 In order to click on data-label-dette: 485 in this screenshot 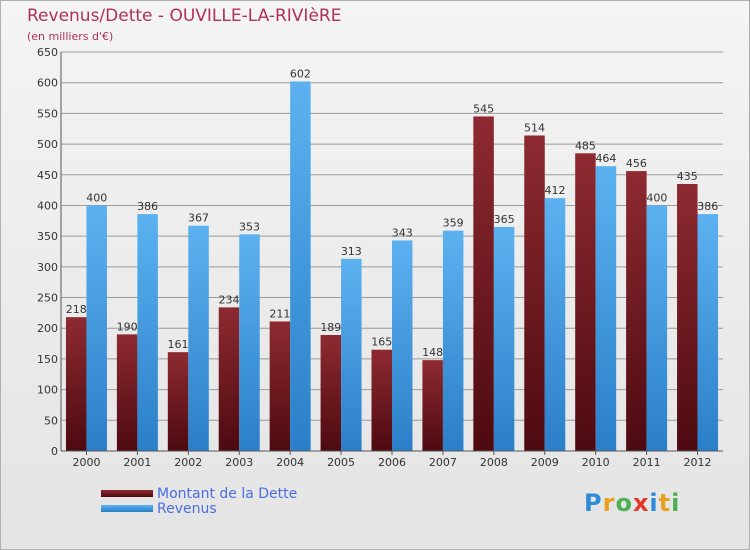, I will do `click(585, 145)`.